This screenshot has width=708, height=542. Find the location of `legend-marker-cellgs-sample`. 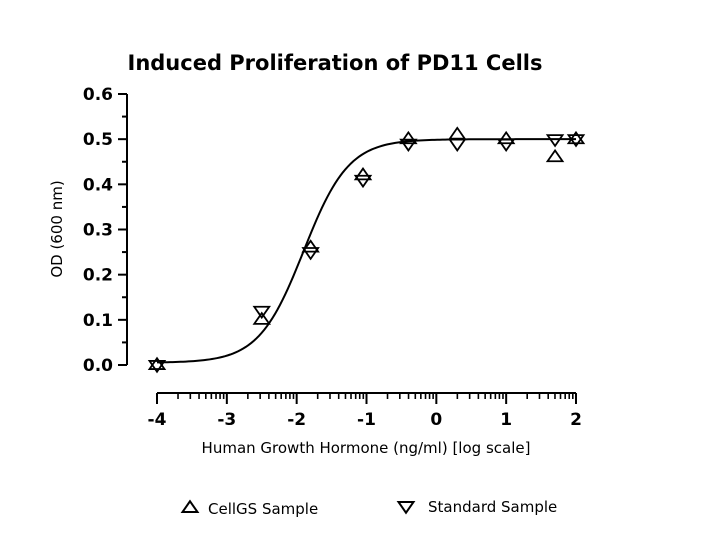

legend-marker-cellgs-sample is located at coordinates (190, 506).